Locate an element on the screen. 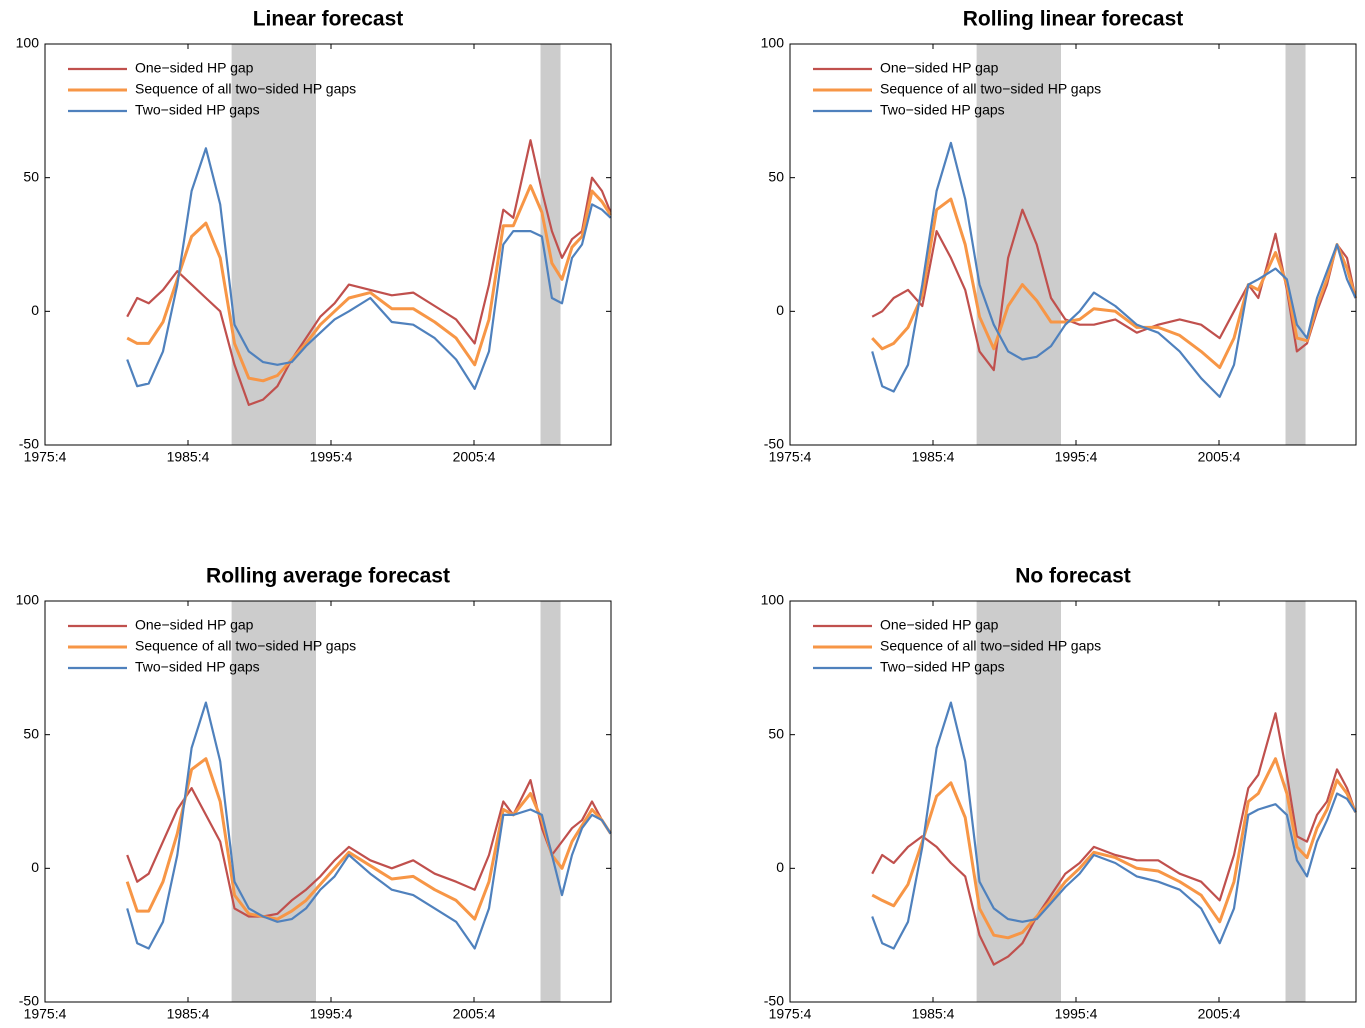  chart-title: Linear forecast is located at coordinates (328, 19).